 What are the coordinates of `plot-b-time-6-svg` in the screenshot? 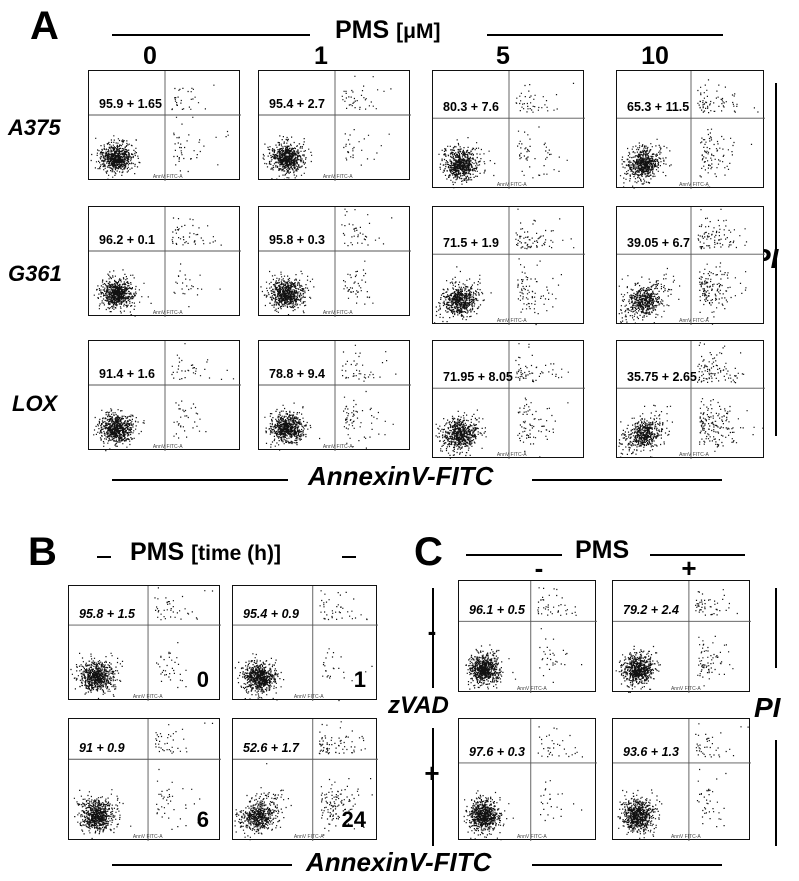 It's located at (145, 780).